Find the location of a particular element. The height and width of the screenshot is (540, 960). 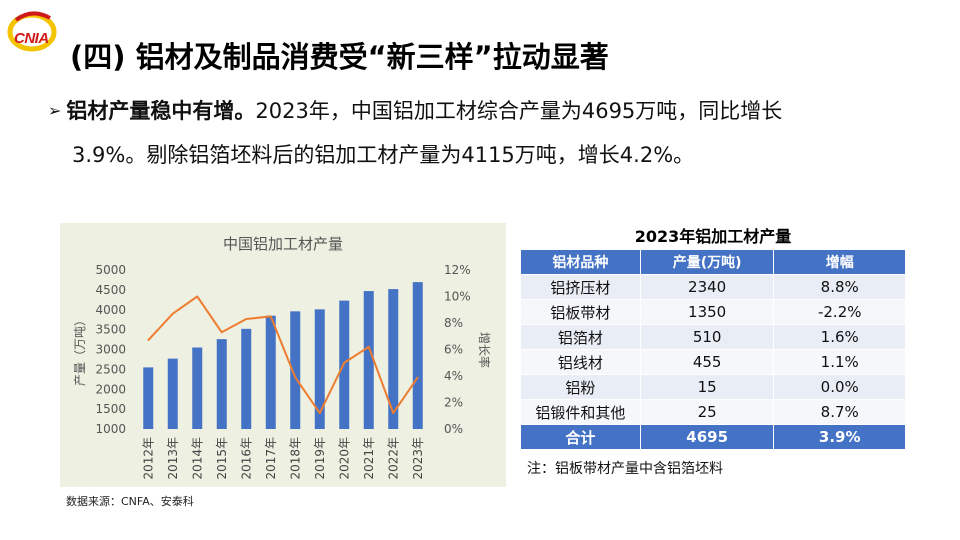

y2-tick-label: 8% is located at coordinates (453, 323).